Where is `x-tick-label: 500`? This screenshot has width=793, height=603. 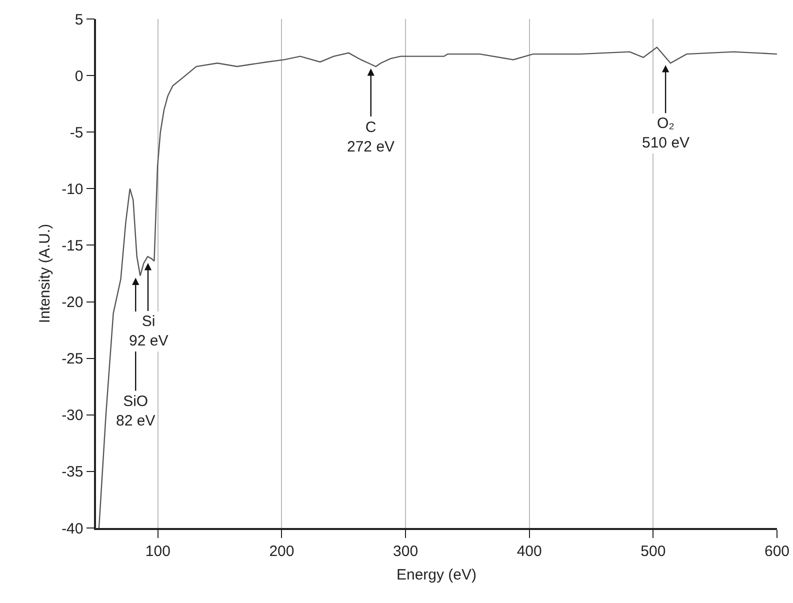 x-tick-label: 500 is located at coordinates (653, 551).